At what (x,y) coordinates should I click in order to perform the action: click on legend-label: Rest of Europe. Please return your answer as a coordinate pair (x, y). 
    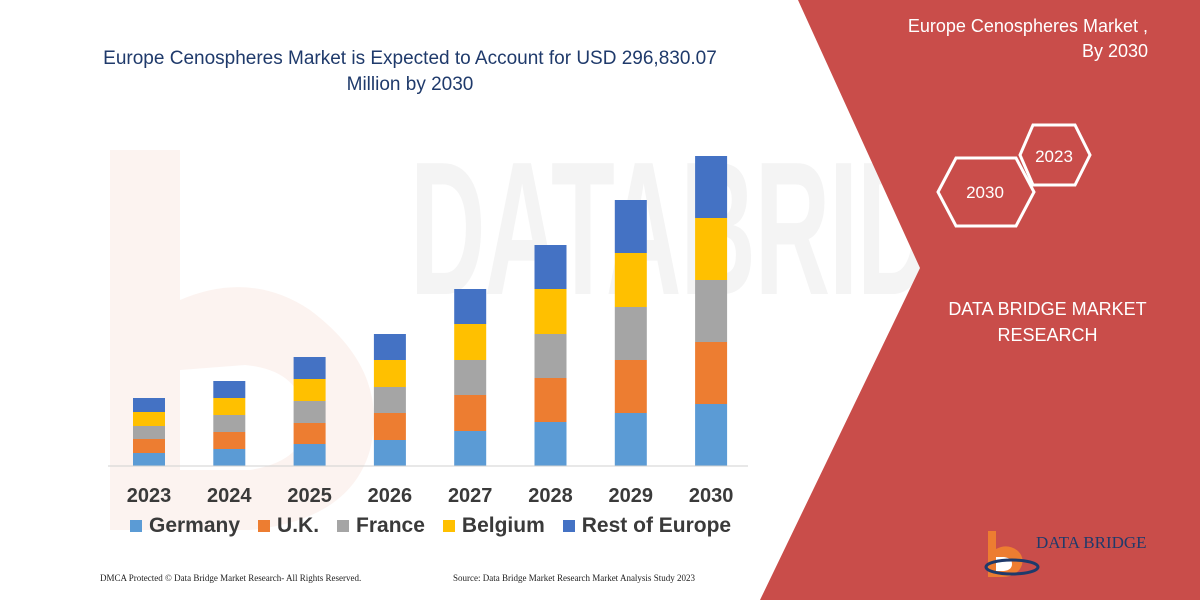
    Looking at the image, I should click on (656, 525).